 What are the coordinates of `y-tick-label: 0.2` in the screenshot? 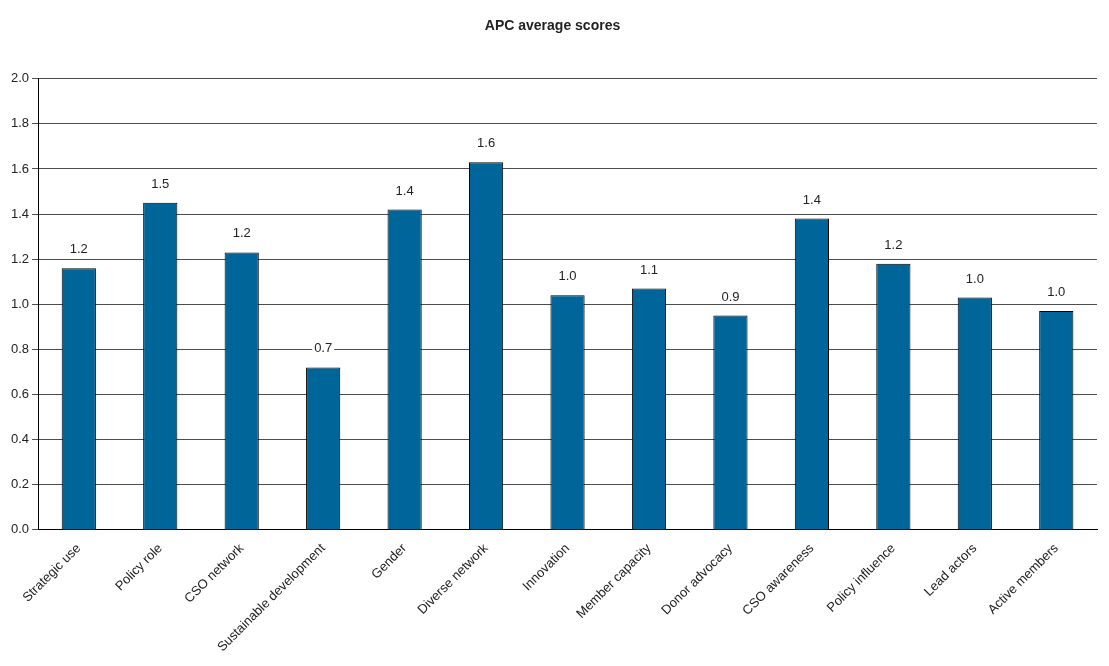 It's located at (20, 484).